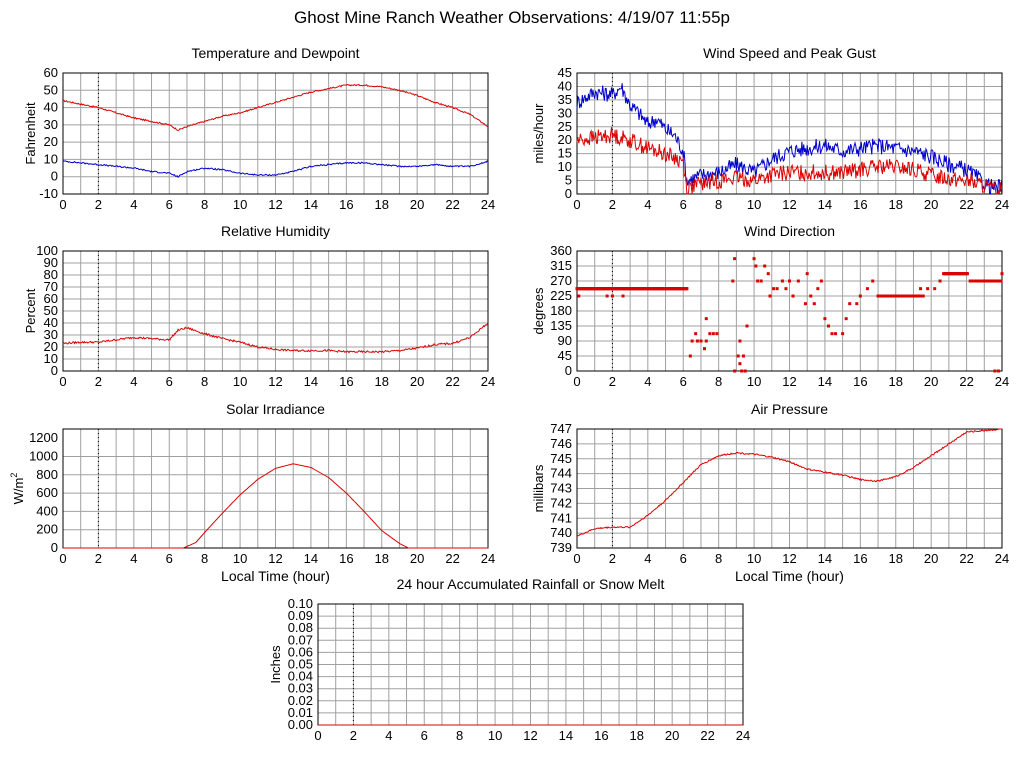 This screenshot has width=1024, height=768. What do you see at coordinates (300, 615) in the screenshot?
I see `y-tick-label: 0.09` at bounding box center [300, 615].